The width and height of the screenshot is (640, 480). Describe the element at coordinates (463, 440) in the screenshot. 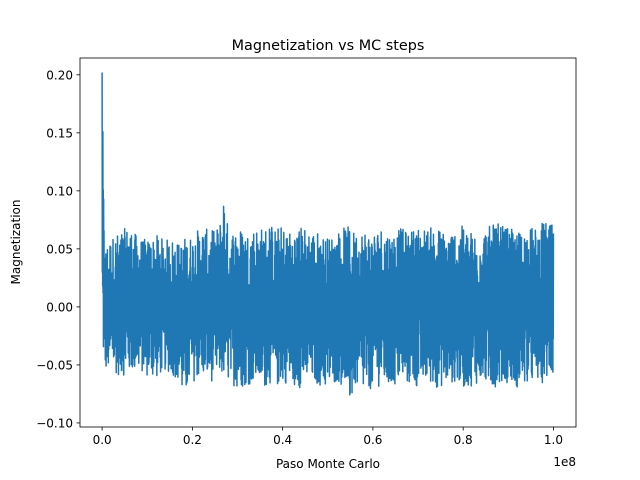

I see `x-tick-label: 0.8` at that location.